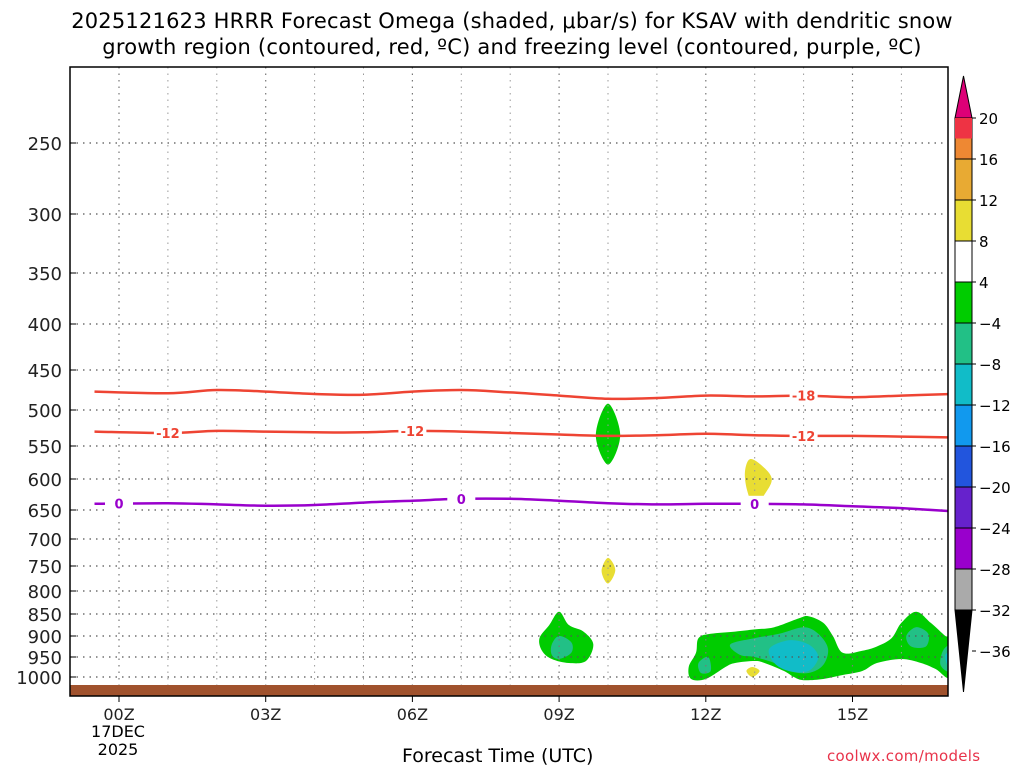 This screenshot has height=768, width=1024. Describe the element at coordinates (793, 656) in the screenshot. I see `omega-neg-14h-core` at that location.